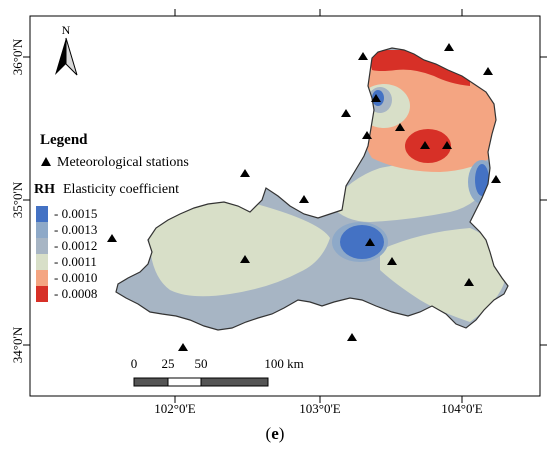 This screenshot has height=453, width=550. Describe the element at coordinates (17, 199) in the screenshot. I see `lat-label-35: 35°0'N` at that location.